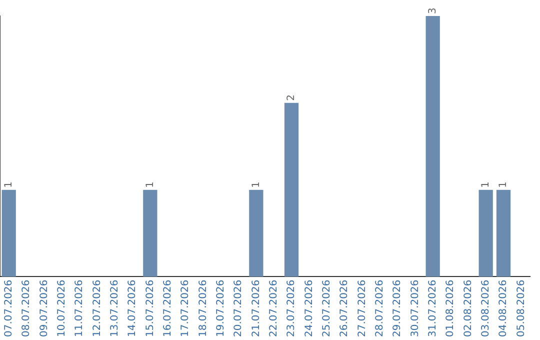 This screenshot has height=340, width=540. Describe the element at coordinates (80, 309) in the screenshot. I see `x-tick-label: 11.07.2026` at that location.